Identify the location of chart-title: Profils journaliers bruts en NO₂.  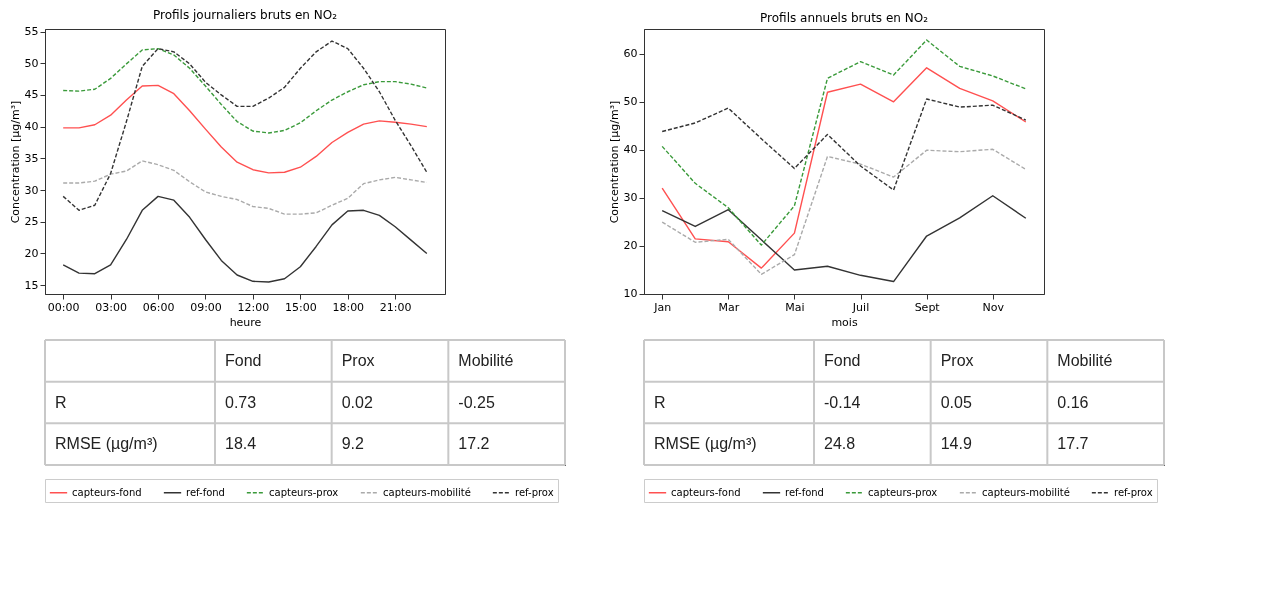
(245, 14).